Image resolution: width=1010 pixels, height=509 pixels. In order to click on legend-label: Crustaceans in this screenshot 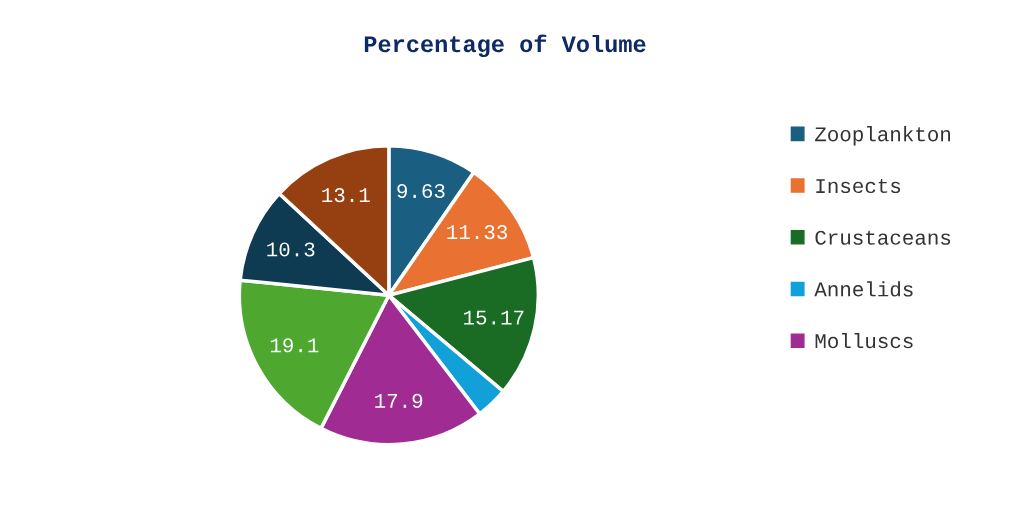, I will do `click(883, 237)`.